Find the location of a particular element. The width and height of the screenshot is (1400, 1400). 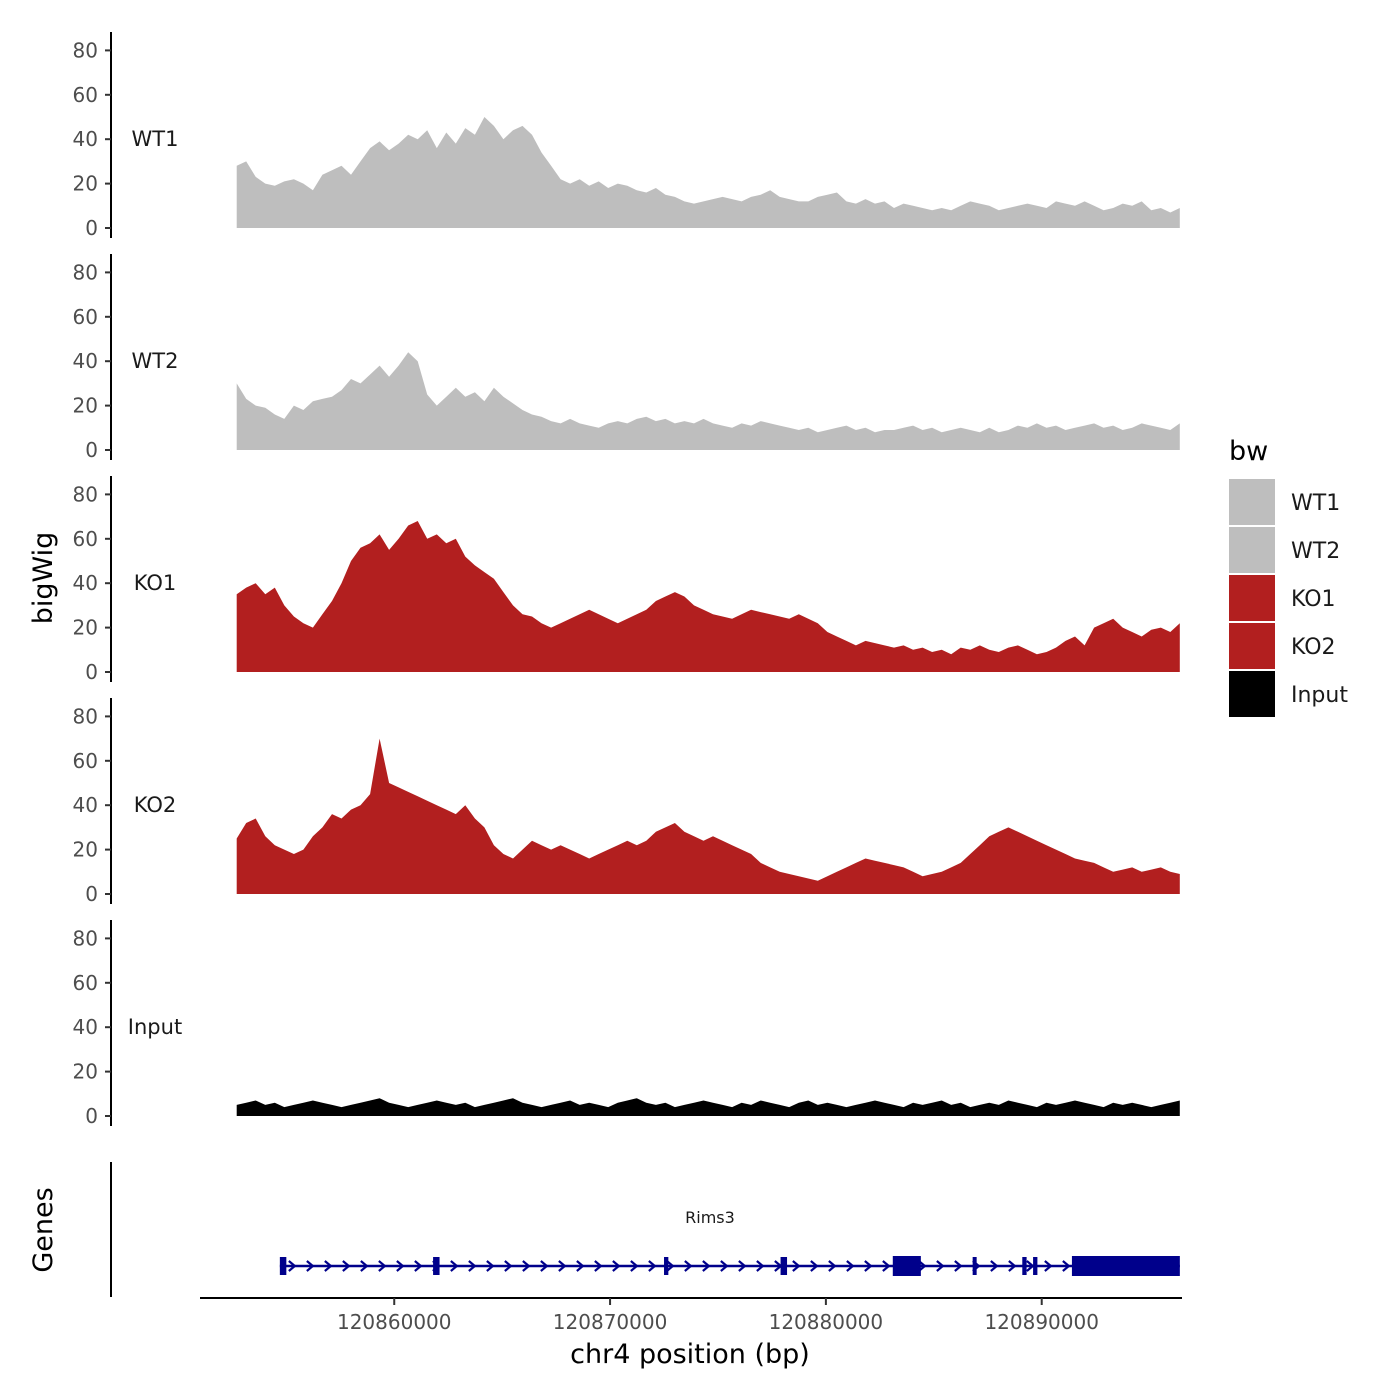

genes-panel: Genes Rims3 is located at coordinates (604, 1229).